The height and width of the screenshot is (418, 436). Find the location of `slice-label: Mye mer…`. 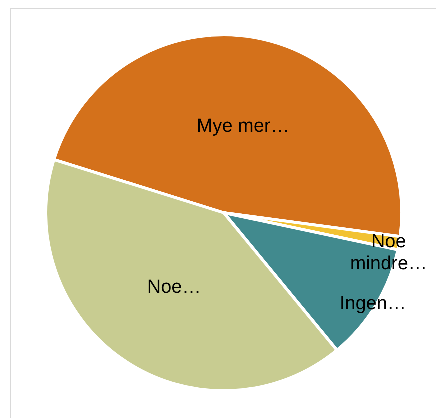

slice-label: Mye mer… is located at coordinates (243, 127).